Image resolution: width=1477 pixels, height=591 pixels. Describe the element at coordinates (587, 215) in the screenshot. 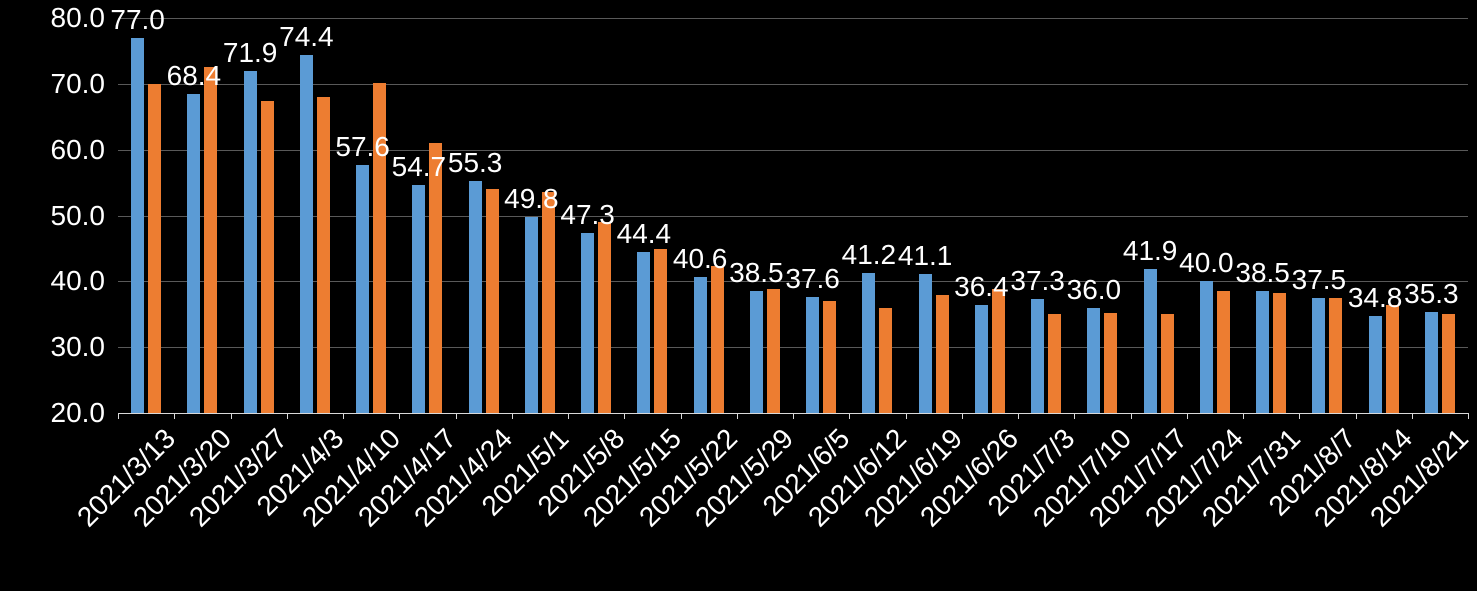

I see `data-label: 47.3` at that location.